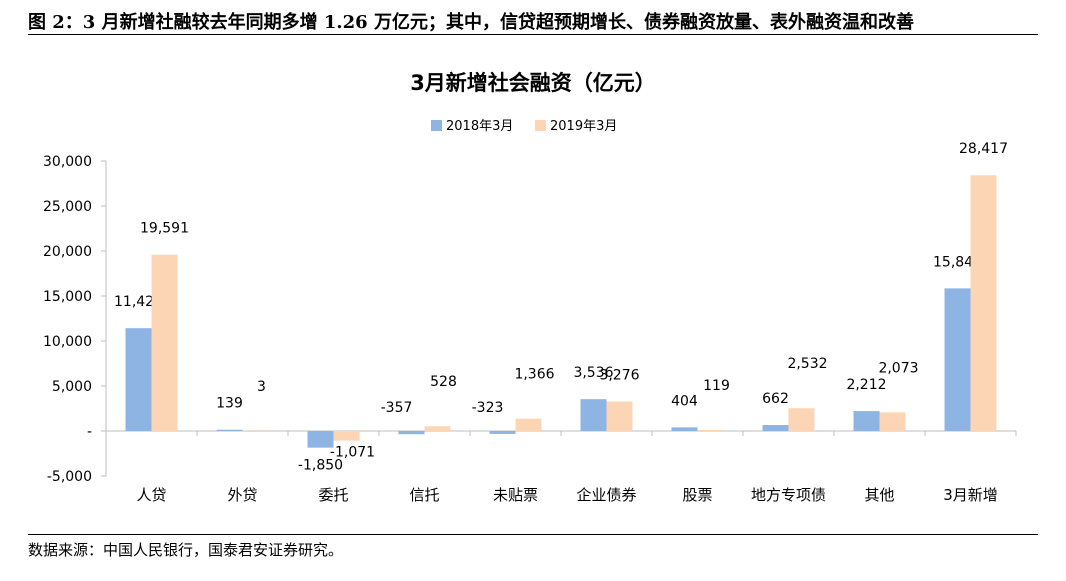 The height and width of the screenshot is (581, 1066). What do you see at coordinates (697, 495) in the screenshot?
I see `x-tick-label: 股票` at bounding box center [697, 495].